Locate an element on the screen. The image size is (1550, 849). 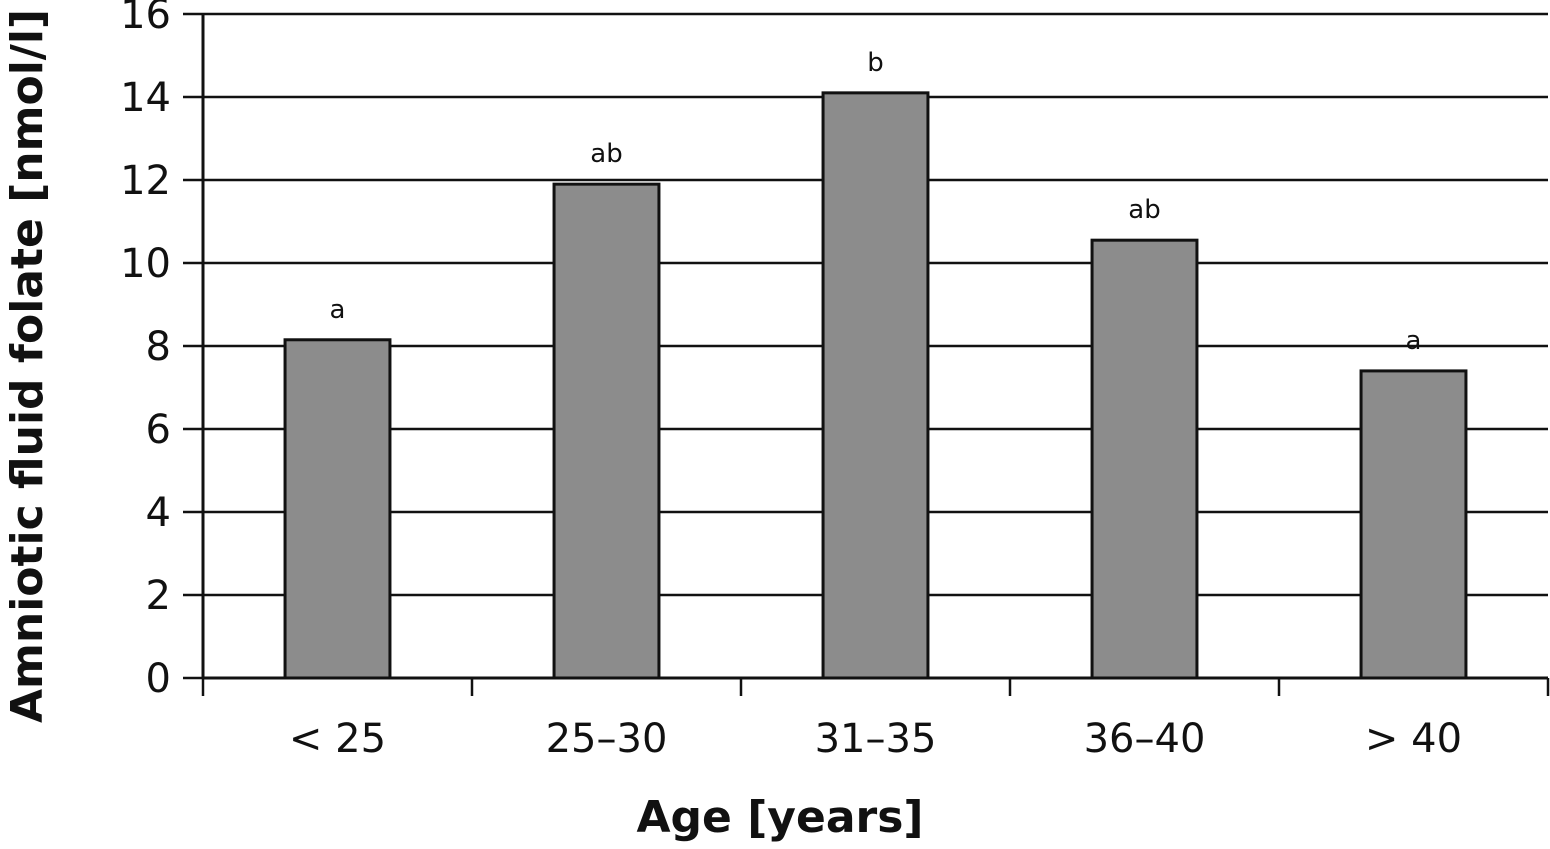
x-axis-title: Age [years] is located at coordinates (779, 817).